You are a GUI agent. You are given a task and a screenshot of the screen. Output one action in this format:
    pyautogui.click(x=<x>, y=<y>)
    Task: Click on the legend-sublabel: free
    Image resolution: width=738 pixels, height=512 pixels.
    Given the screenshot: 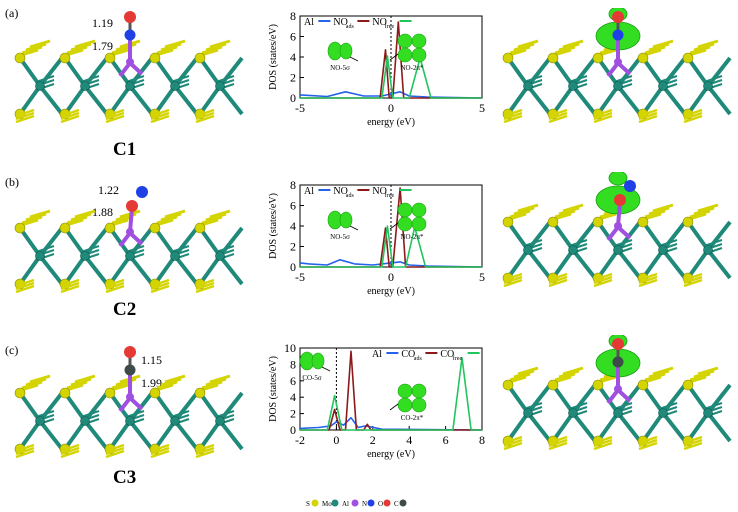 What is the action you would take?
    pyautogui.click(x=390, y=195)
    